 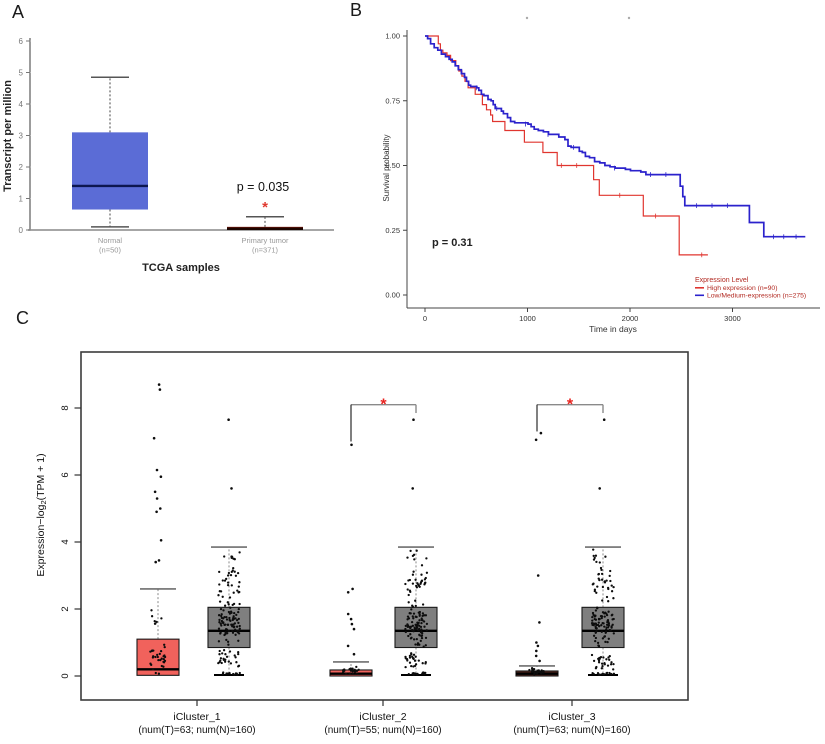 I want to click on x-axis-title: TCGA samples, so click(x=181, y=268).